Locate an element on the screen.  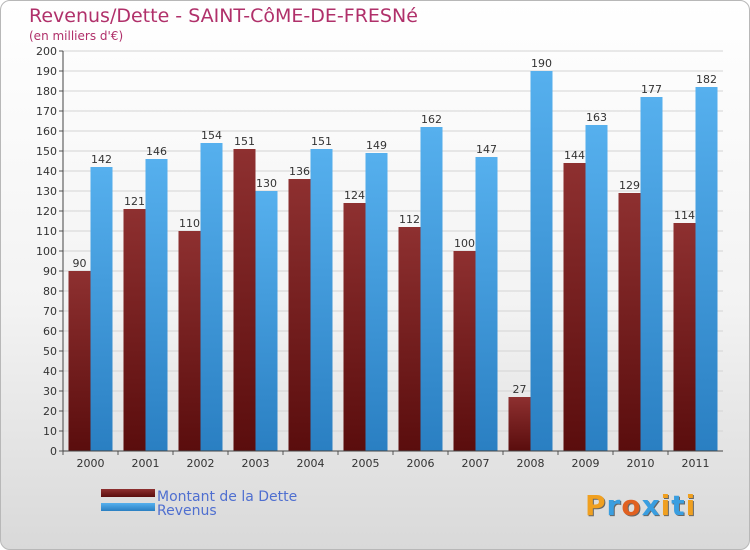
chart-title: Revenus/Dette - SAINT-CôME-DE-FRESNé is located at coordinates (223, 16).